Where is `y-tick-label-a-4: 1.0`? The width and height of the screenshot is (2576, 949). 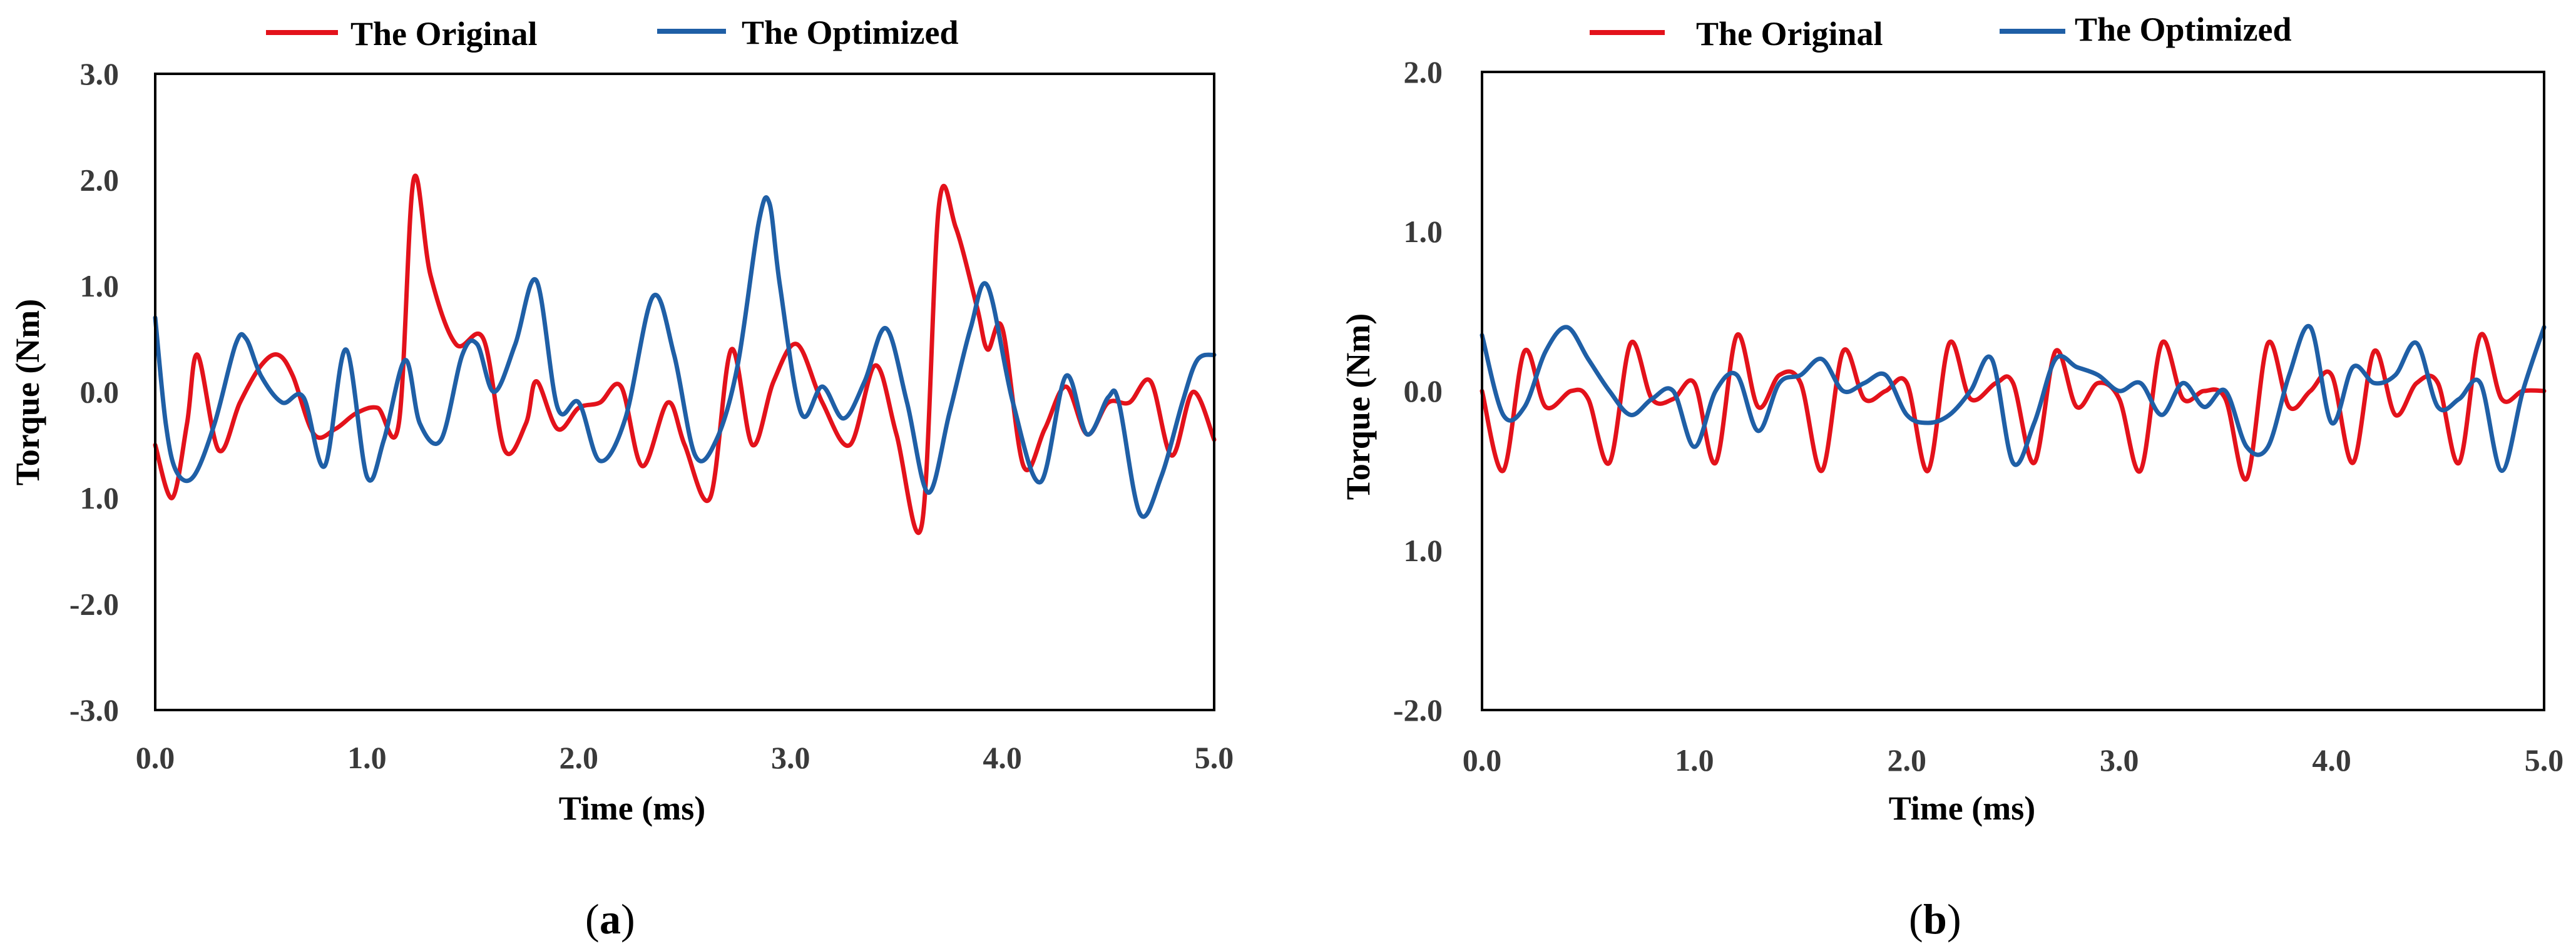
y-tick-label-a-4: 1.0 is located at coordinates (100, 497).